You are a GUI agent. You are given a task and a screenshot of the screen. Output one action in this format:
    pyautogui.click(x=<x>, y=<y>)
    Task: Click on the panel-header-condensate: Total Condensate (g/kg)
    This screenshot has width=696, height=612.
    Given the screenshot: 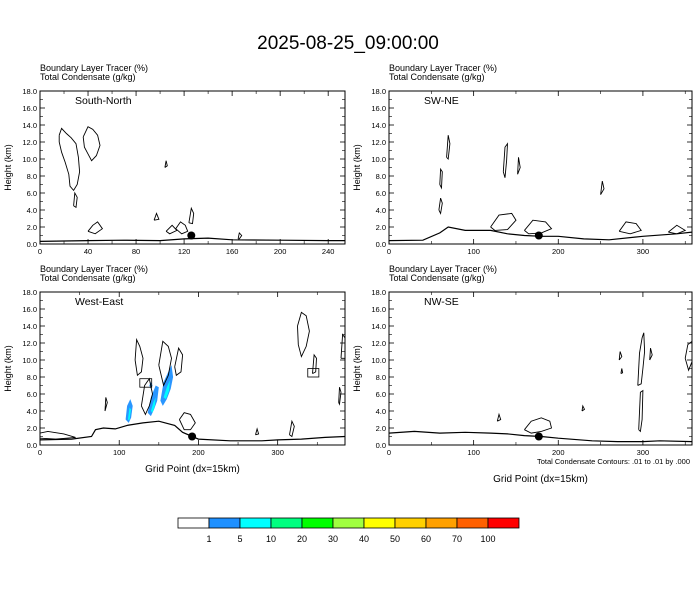 What is the action you would take?
    pyautogui.click(x=88, y=278)
    